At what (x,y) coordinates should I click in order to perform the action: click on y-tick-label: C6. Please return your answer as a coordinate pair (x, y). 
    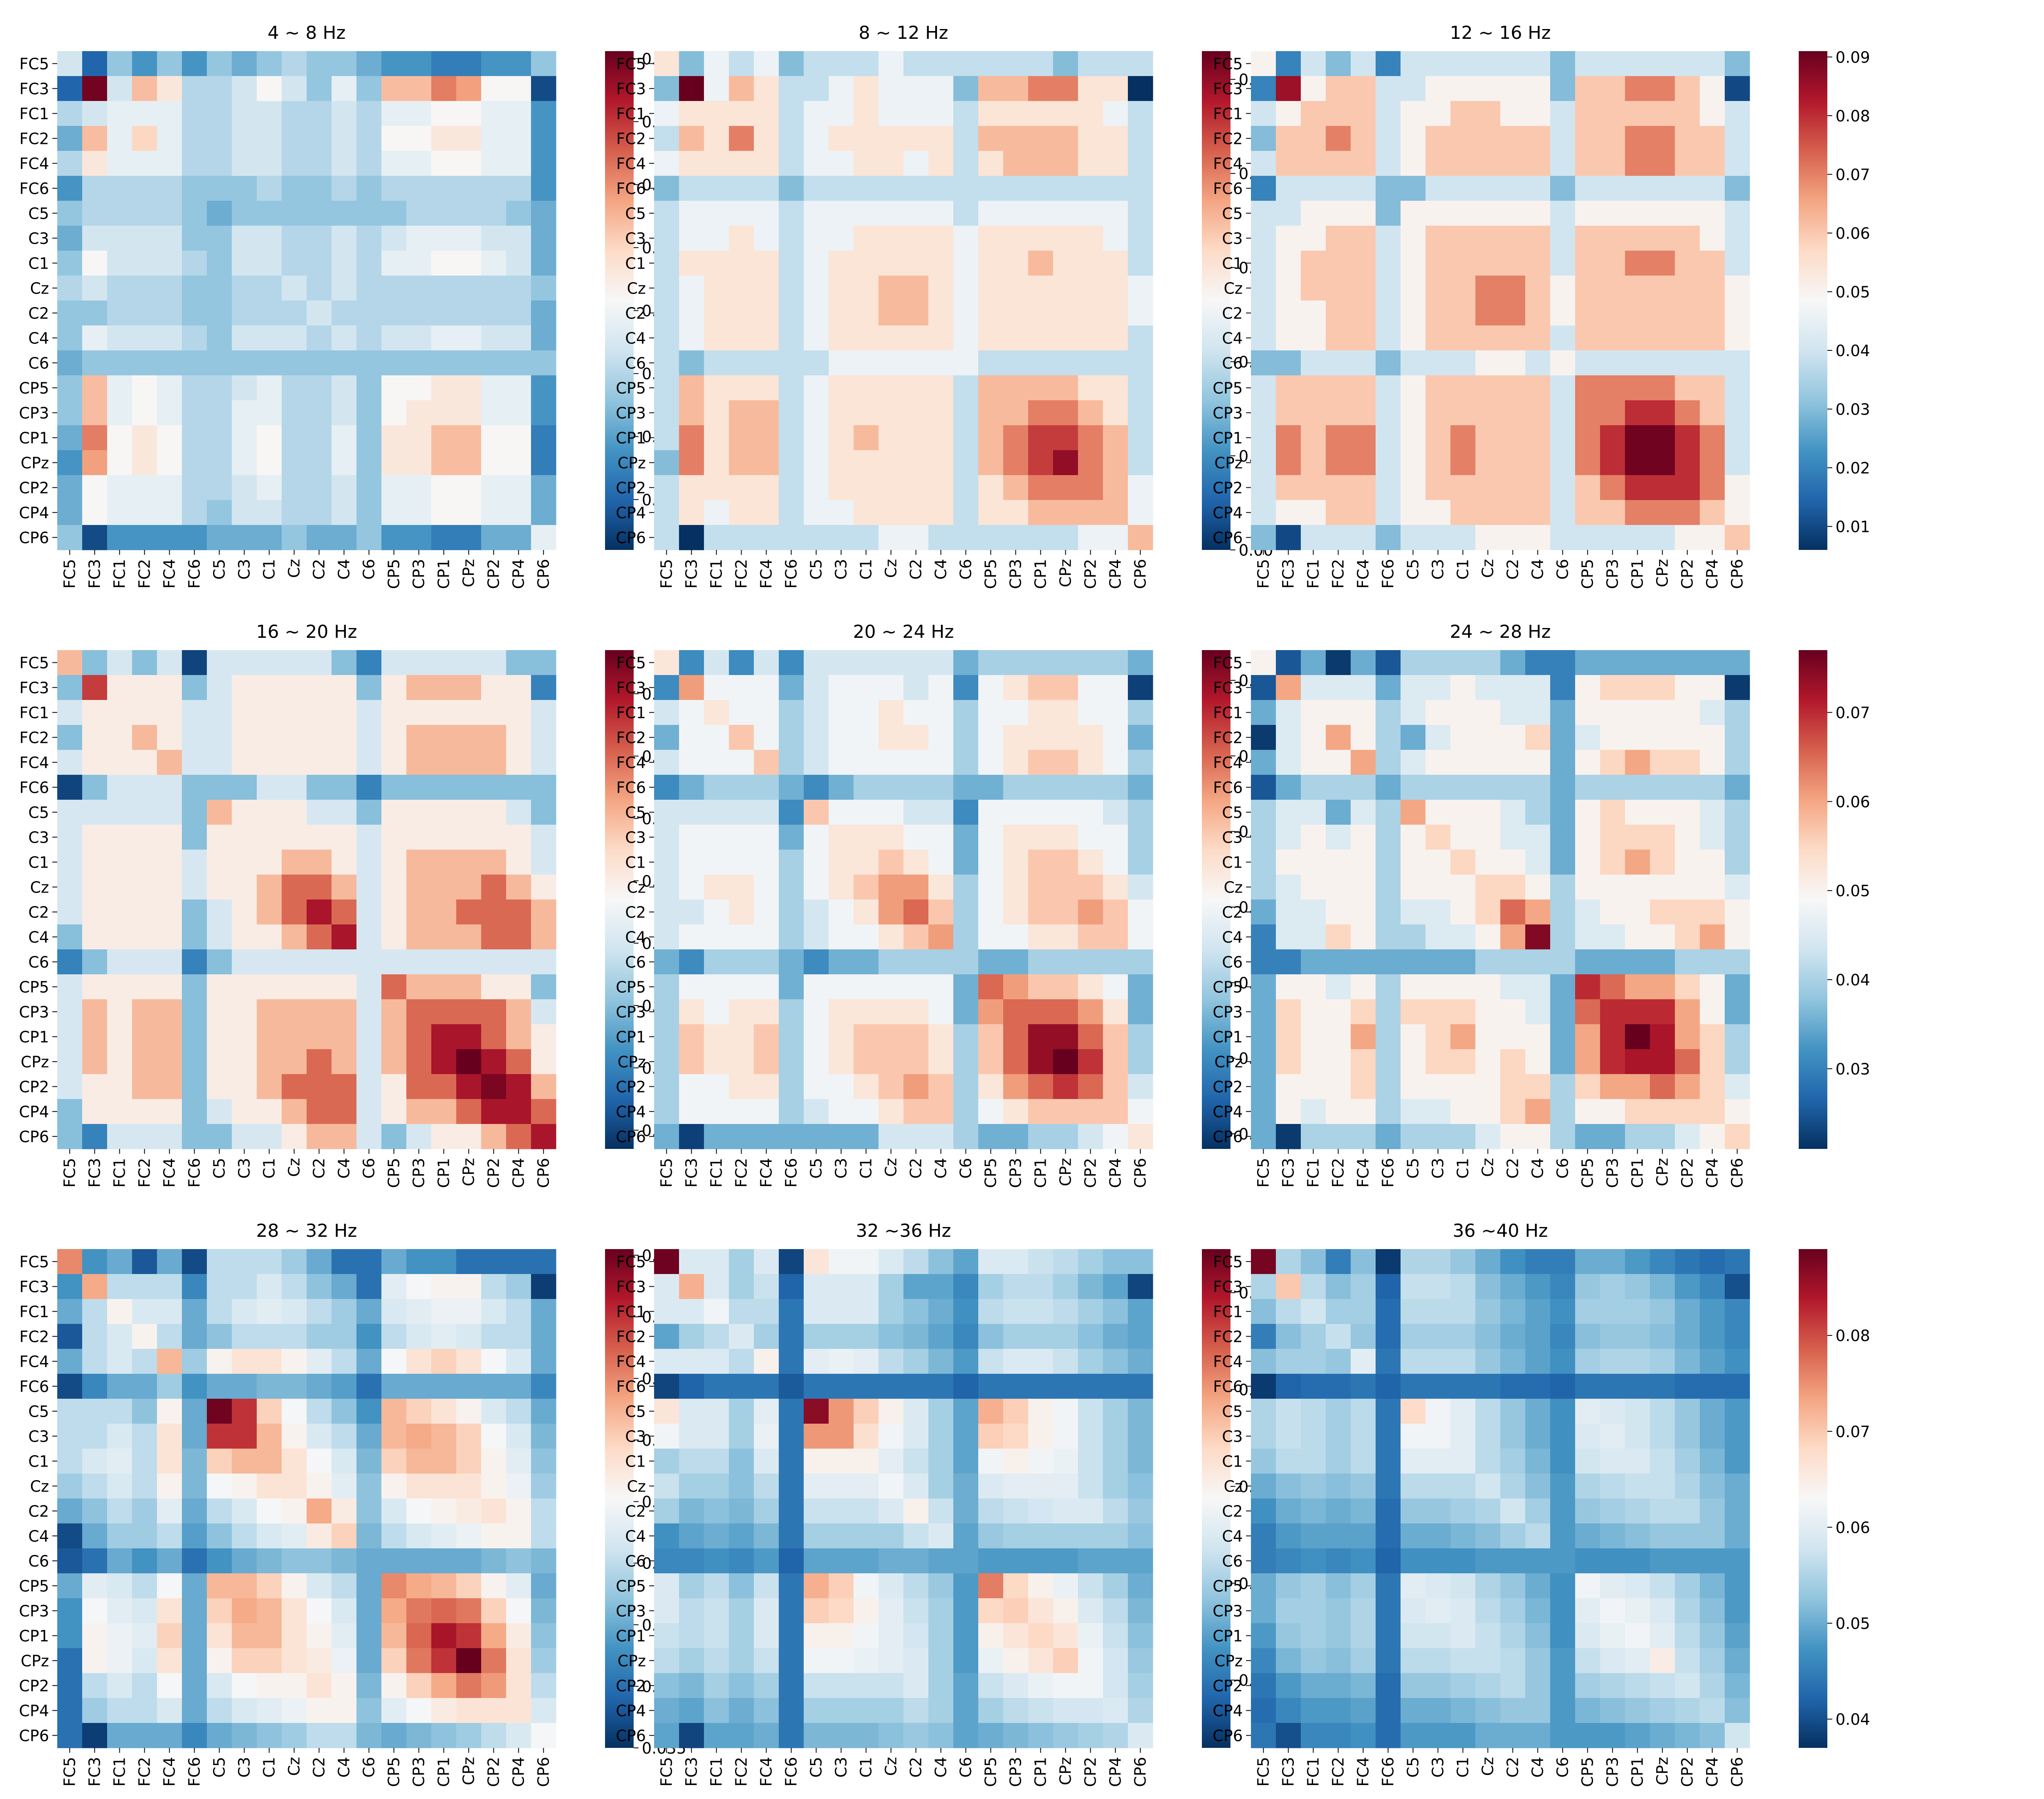
    Looking at the image, I should click on (38, 962).